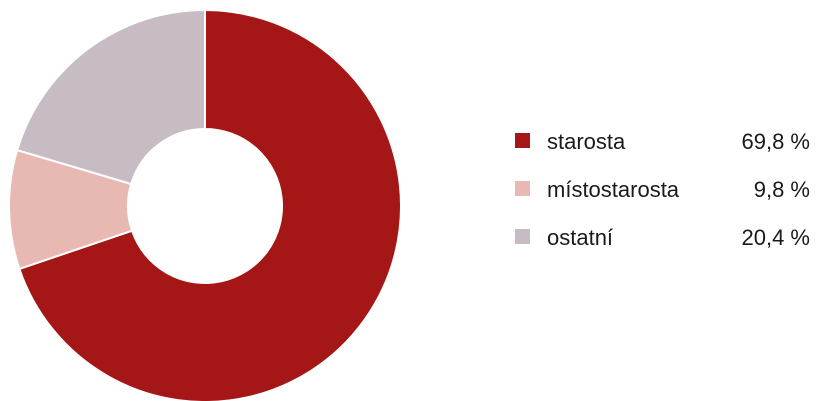  What do you see at coordinates (522, 236) in the screenshot?
I see `legend-swatch-ostatni` at bounding box center [522, 236].